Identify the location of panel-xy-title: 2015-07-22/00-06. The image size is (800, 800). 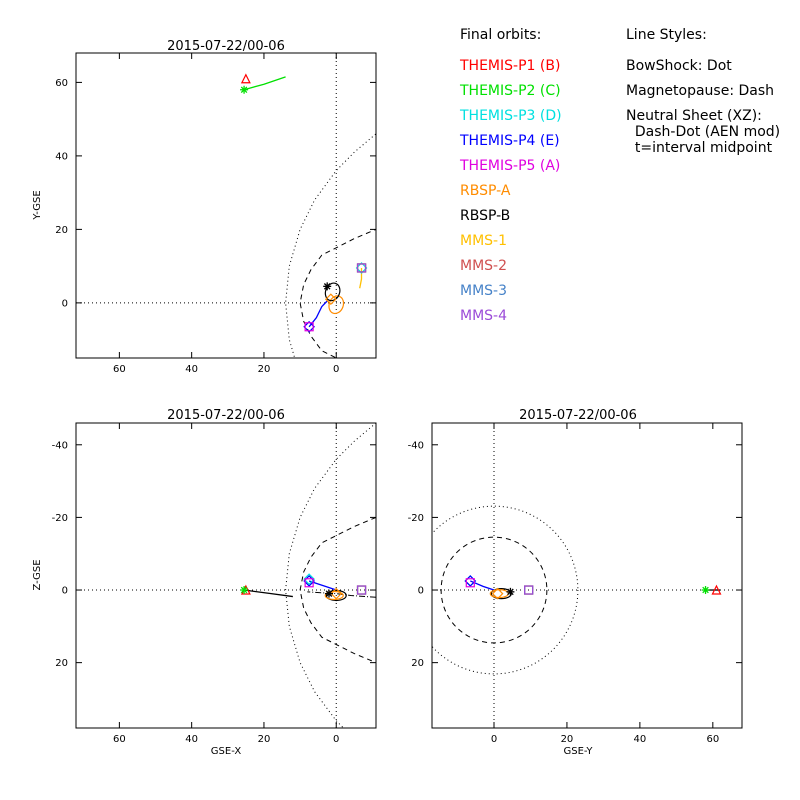
(226, 46).